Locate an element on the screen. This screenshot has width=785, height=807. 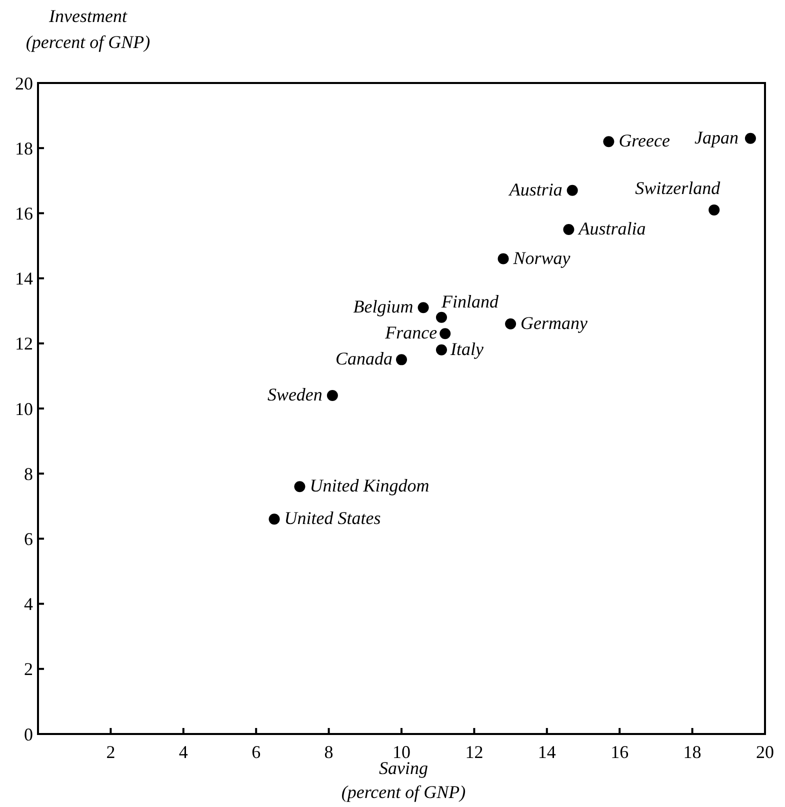
annotation: Greece is located at coordinates (644, 140).